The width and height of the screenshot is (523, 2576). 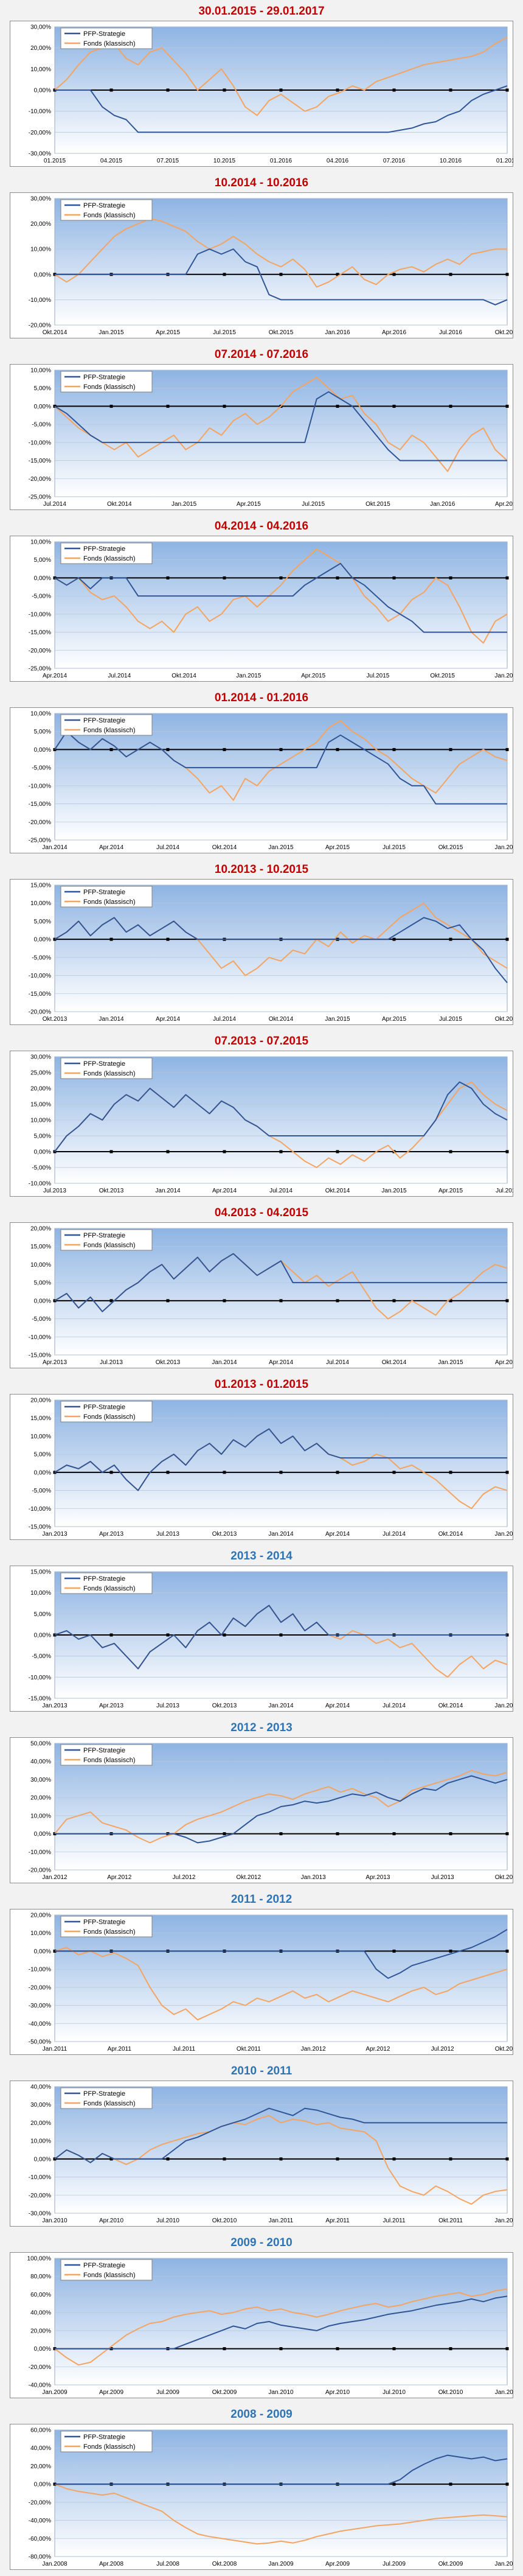 What do you see at coordinates (261, 2071) in the screenshot?
I see `chart-title: 2010 - 2011` at bounding box center [261, 2071].